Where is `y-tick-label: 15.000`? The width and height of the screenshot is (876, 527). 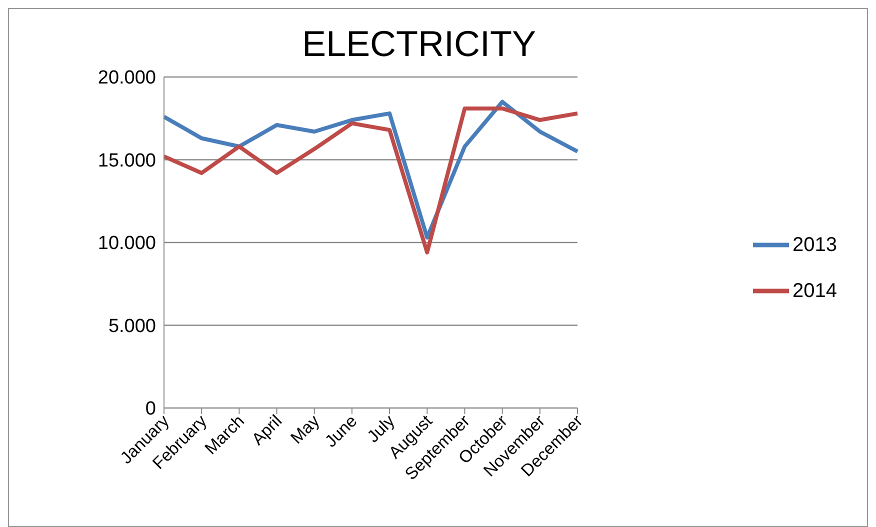
y-tick-label: 15.000 is located at coordinates (127, 161).